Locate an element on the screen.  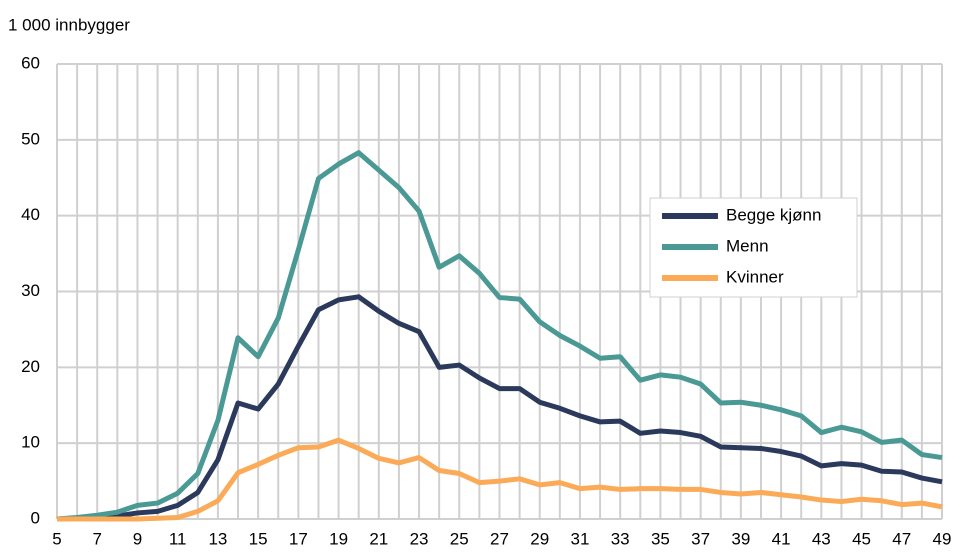
x-tick-label: 31 is located at coordinates (579, 538).